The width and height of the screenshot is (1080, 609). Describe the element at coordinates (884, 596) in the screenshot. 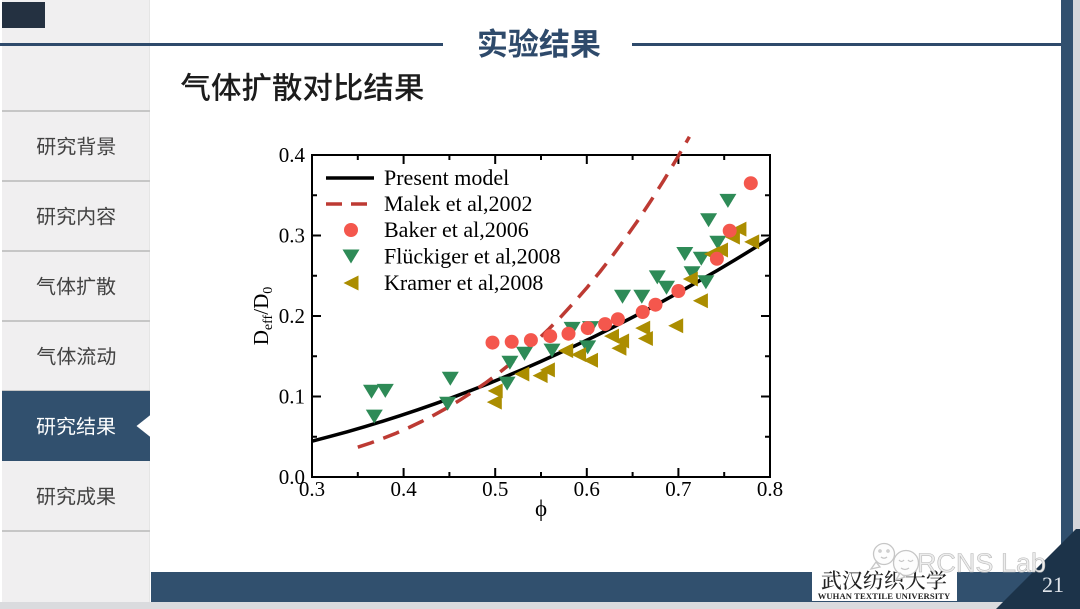

I see `svg-text: WUHAN TEXTILE UNIVERSITY` at that location.